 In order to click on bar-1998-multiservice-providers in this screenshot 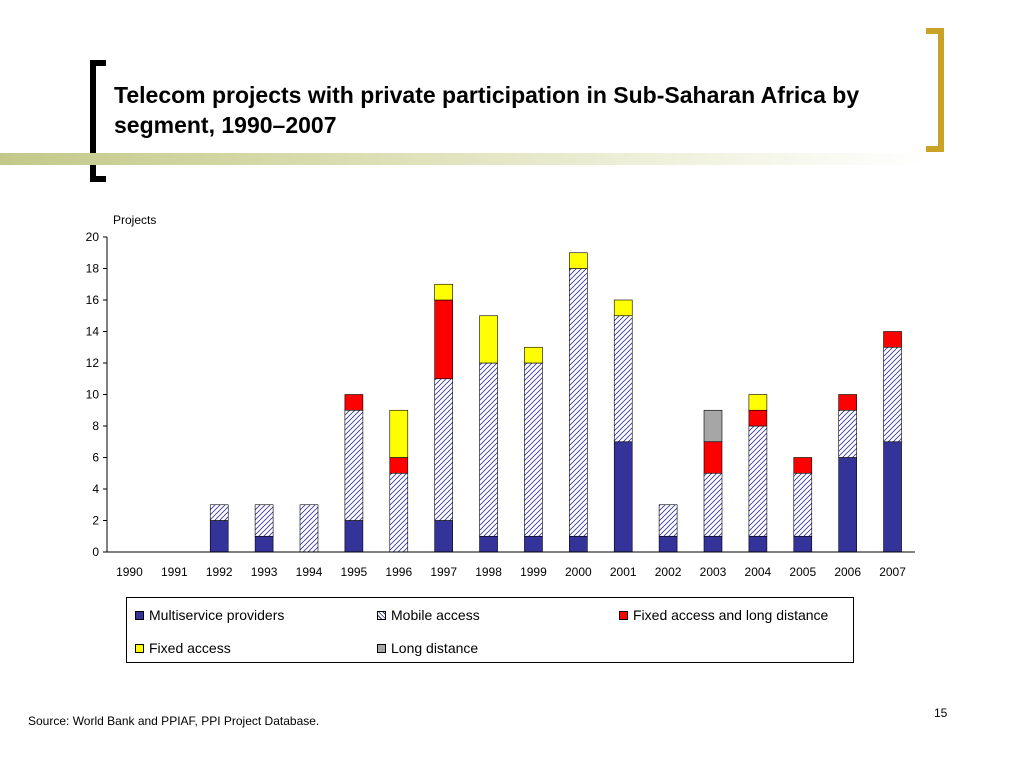, I will do `click(488, 544)`.